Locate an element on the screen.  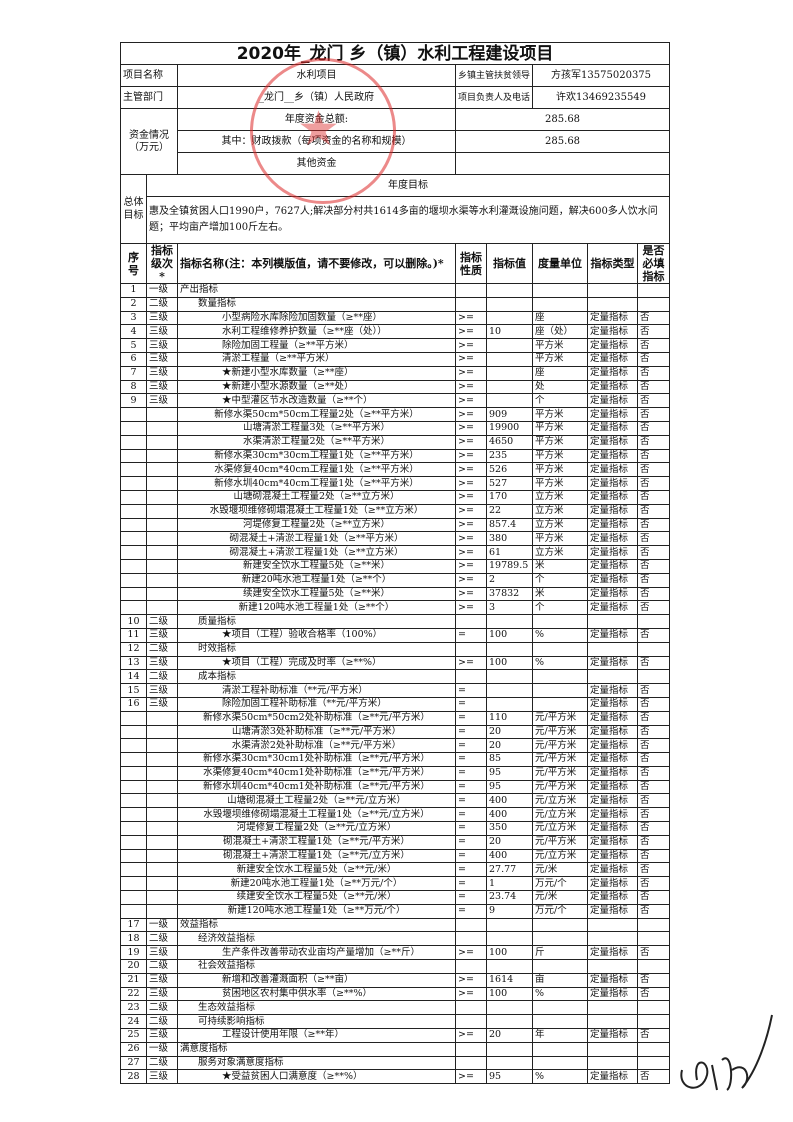
row-seq: 7 is located at coordinates (133, 373).